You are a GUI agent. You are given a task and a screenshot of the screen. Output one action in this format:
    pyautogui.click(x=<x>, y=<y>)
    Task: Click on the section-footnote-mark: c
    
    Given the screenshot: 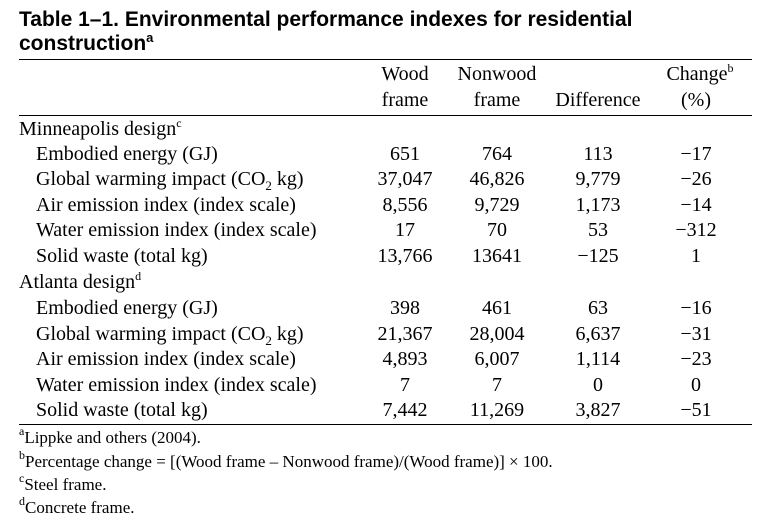 What is the action you would take?
    pyautogui.click(x=179, y=123)
    